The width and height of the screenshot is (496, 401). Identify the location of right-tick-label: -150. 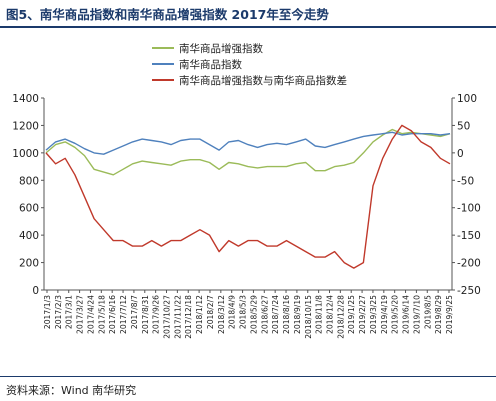
(469, 236).